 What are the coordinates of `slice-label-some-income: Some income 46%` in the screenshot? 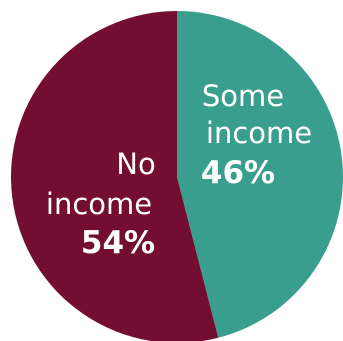 It's located at (256, 135).